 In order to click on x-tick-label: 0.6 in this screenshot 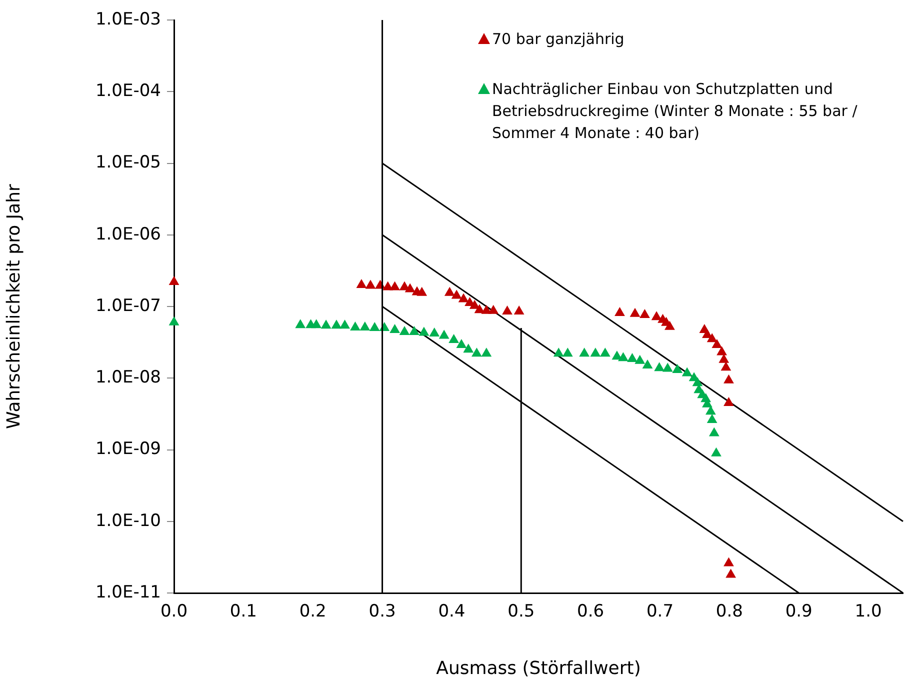, I will do `click(590, 612)`.